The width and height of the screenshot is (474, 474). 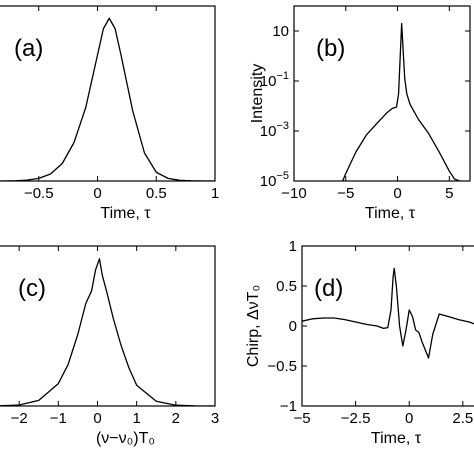 I want to click on x-tick-label: 3, so click(x=215, y=418).